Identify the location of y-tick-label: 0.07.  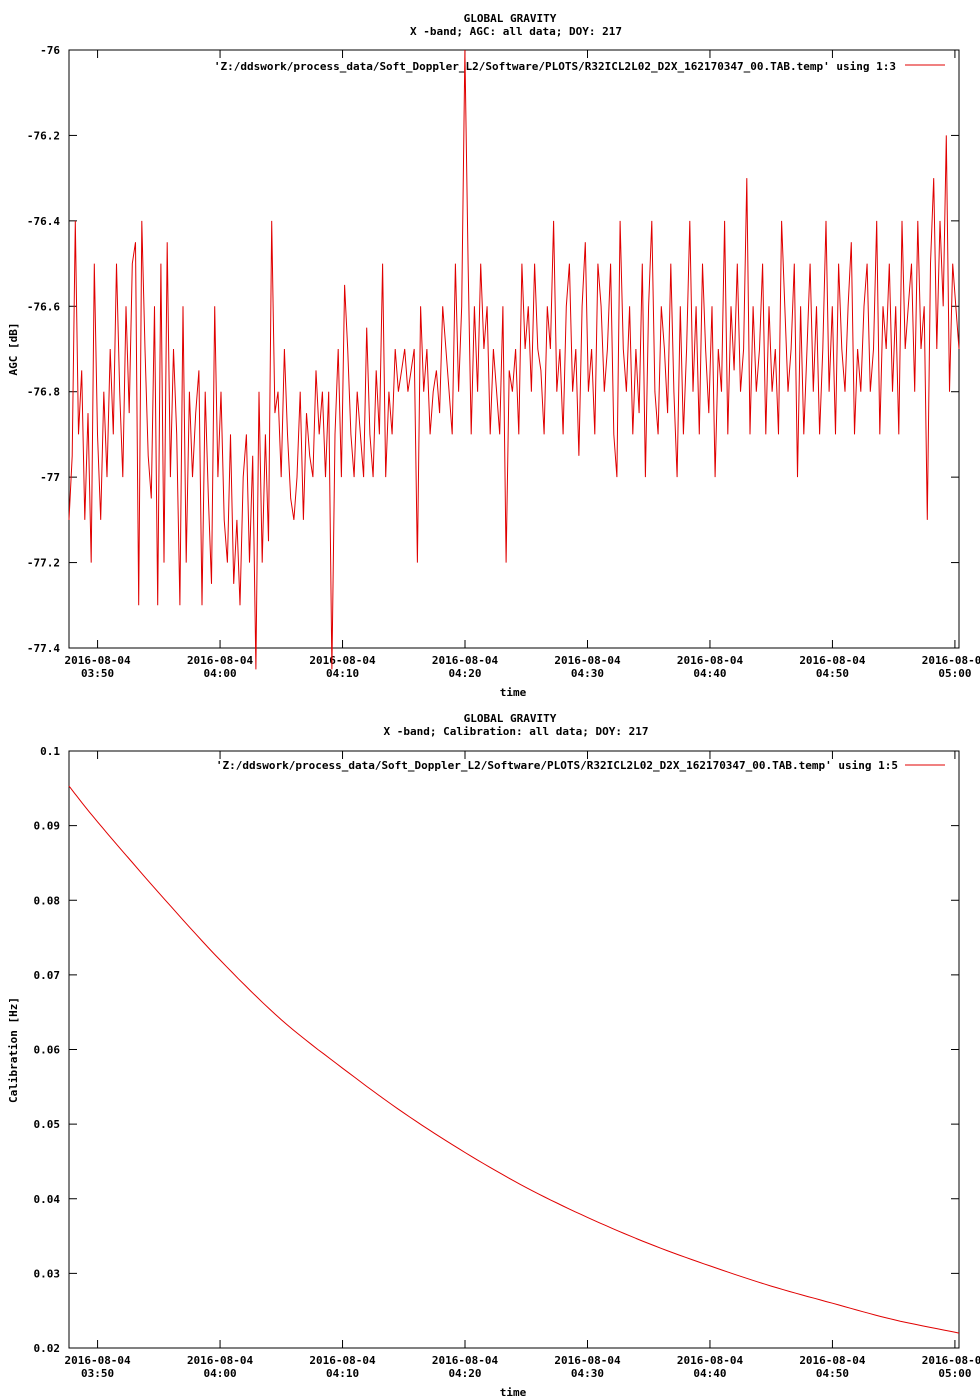
(47, 975).